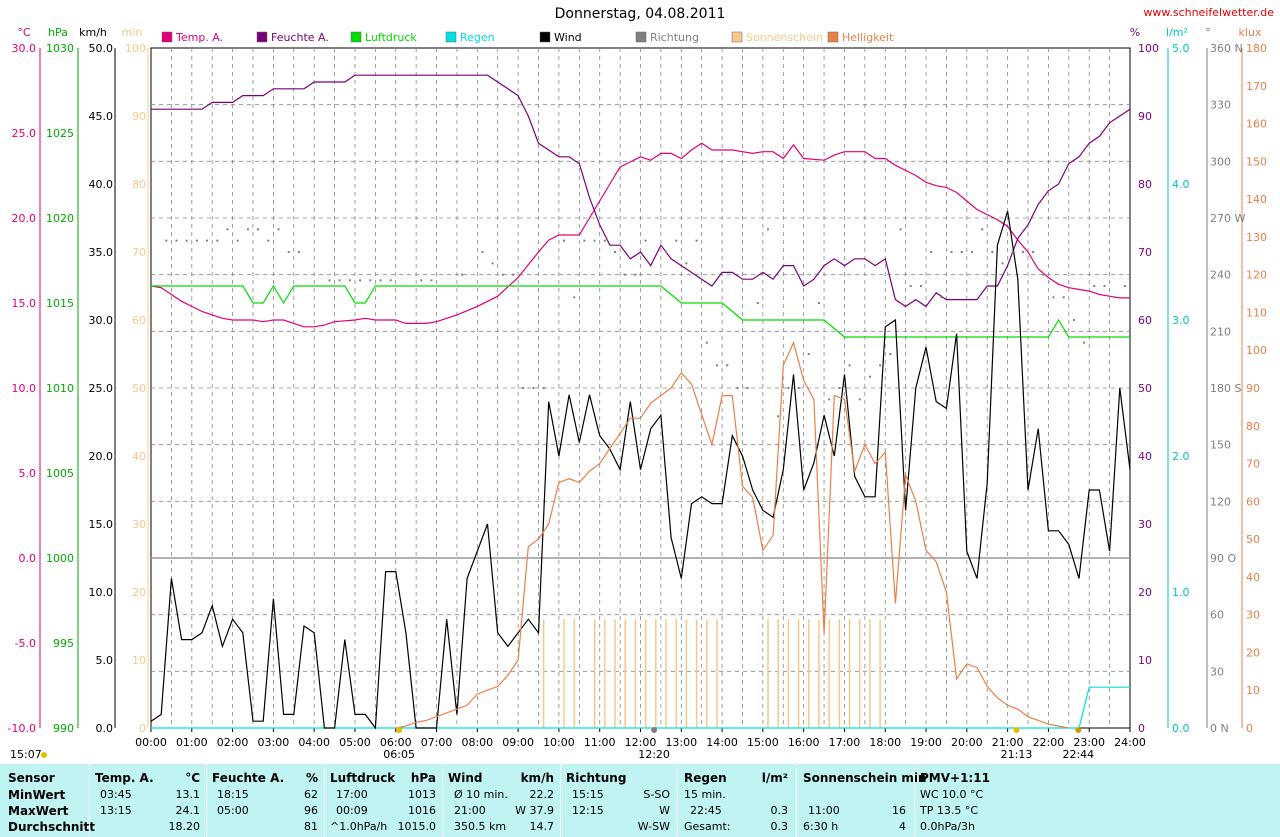 This screenshot has width=1280, height=837. Describe the element at coordinates (948, 826) in the screenshot. I see `pmv-trend: 0.0hPa/3h` at that location.